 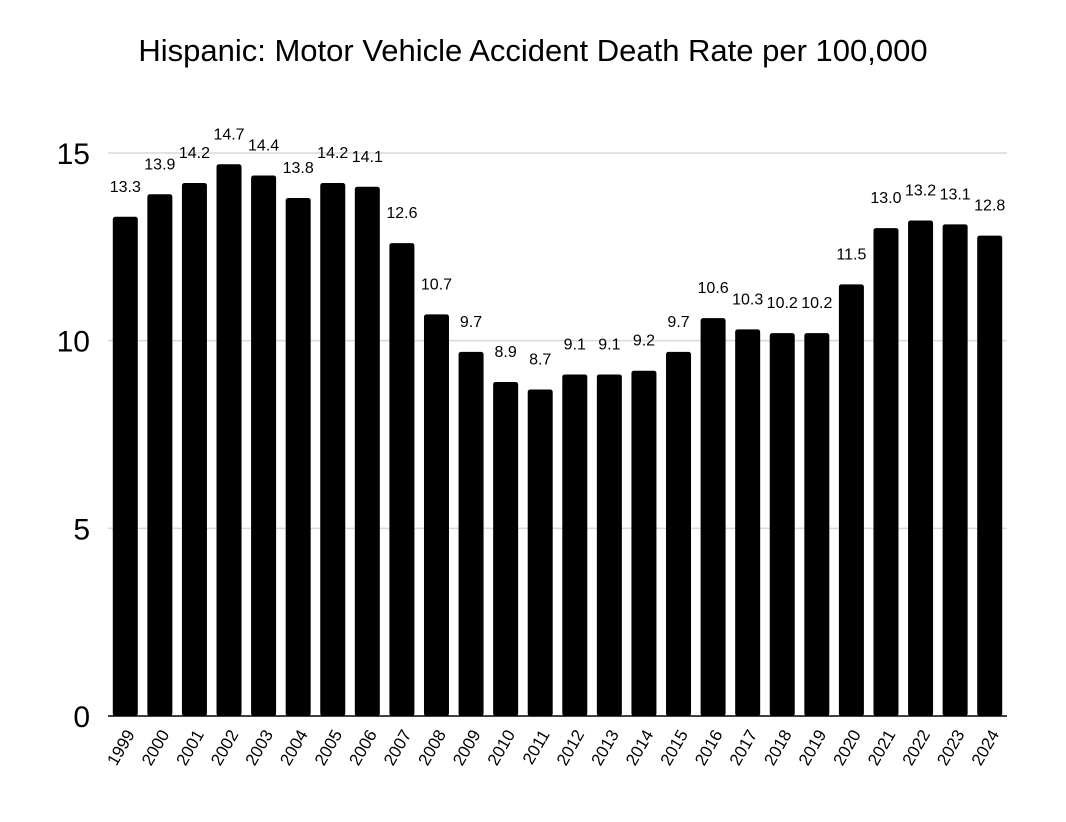 I want to click on data-label: 13.0, so click(x=885, y=198).